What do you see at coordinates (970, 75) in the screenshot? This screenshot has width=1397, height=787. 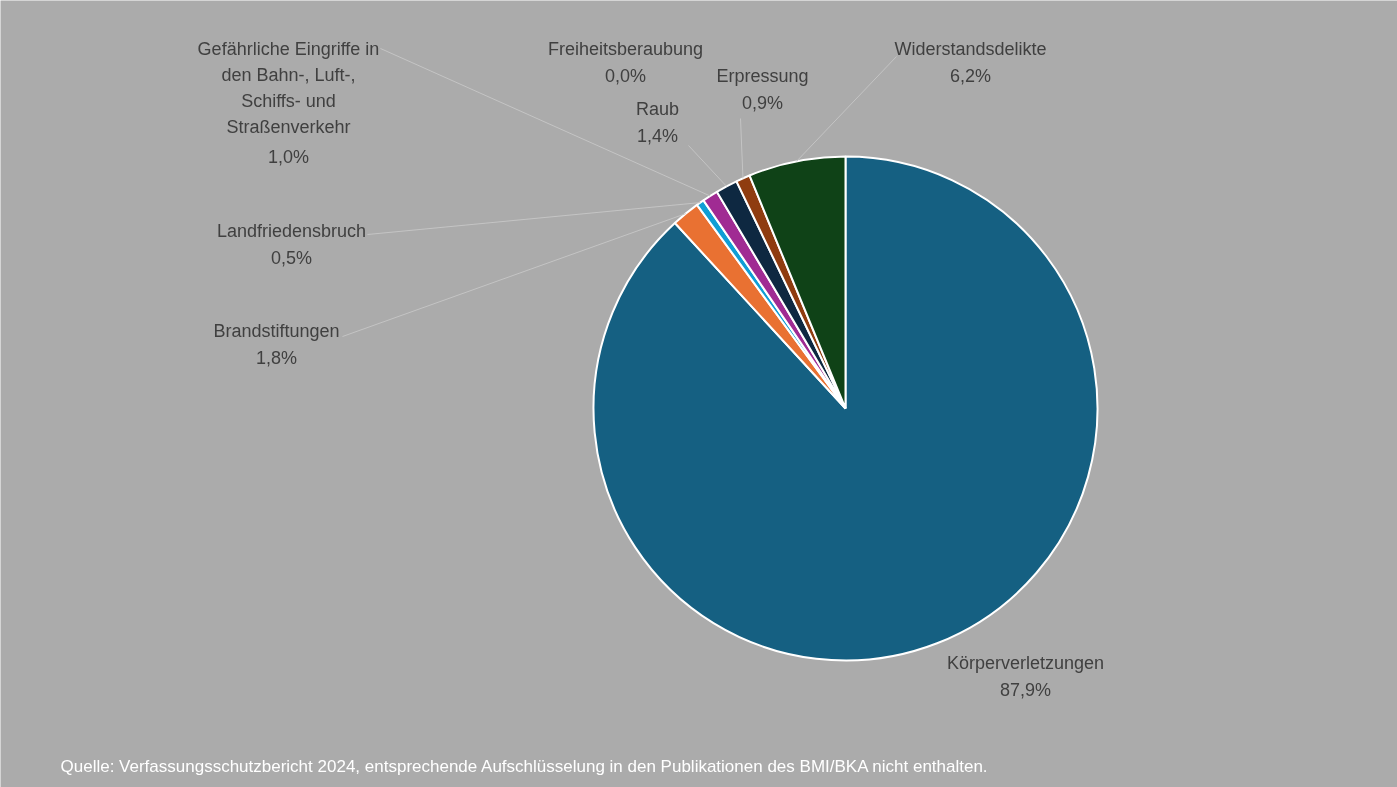 I see `data-label: 6,2%` at bounding box center [970, 75].